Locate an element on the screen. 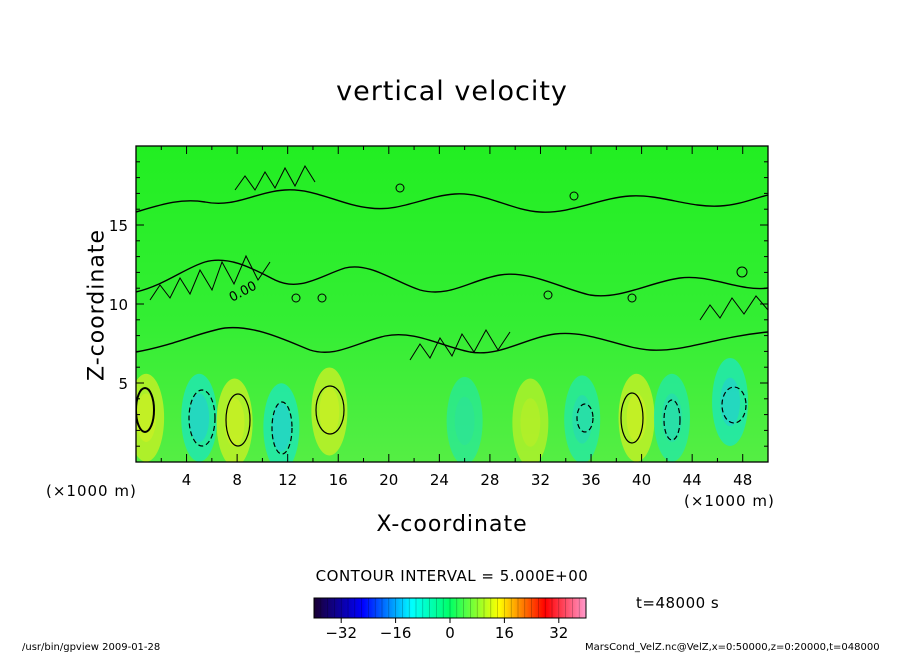 The image size is (904, 654). colorbar-stripes is located at coordinates (450, 608).